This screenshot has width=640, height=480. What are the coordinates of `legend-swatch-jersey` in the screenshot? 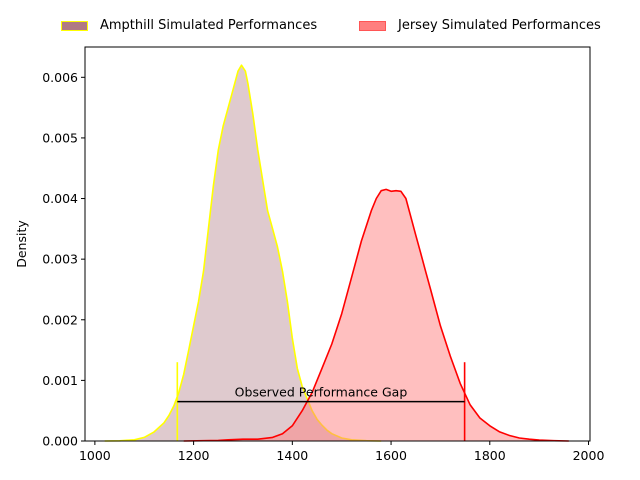 It's located at (372, 25).